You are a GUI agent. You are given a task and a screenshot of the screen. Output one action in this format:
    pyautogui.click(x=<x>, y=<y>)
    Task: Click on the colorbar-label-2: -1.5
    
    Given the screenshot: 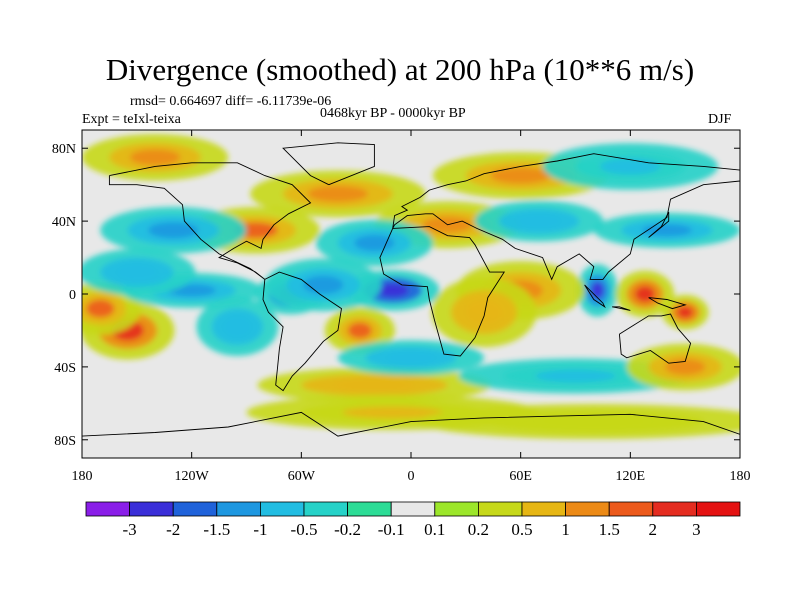 What is the action you would take?
    pyautogui.click(x=216, y=529)
    